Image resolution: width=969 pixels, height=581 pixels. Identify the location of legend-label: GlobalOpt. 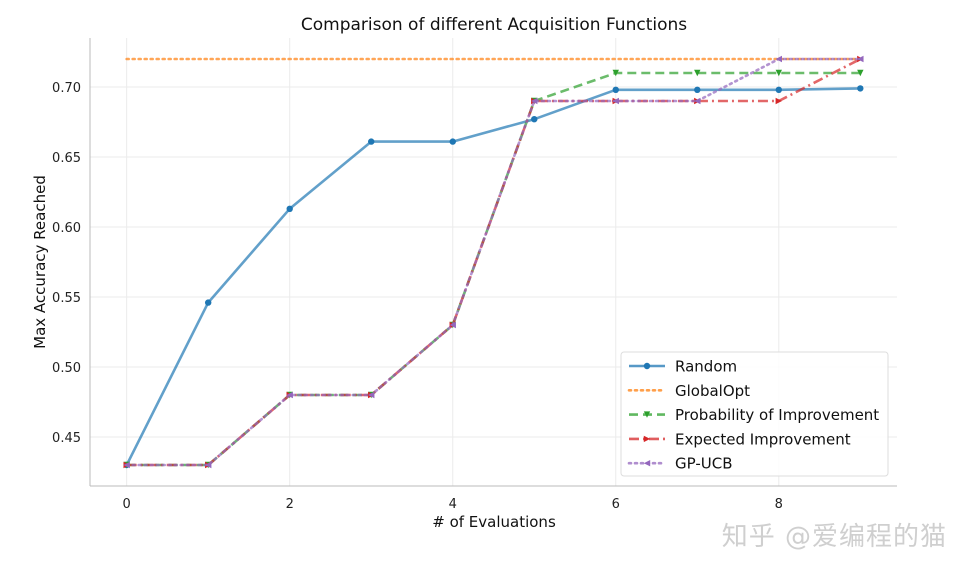
(712, 391).